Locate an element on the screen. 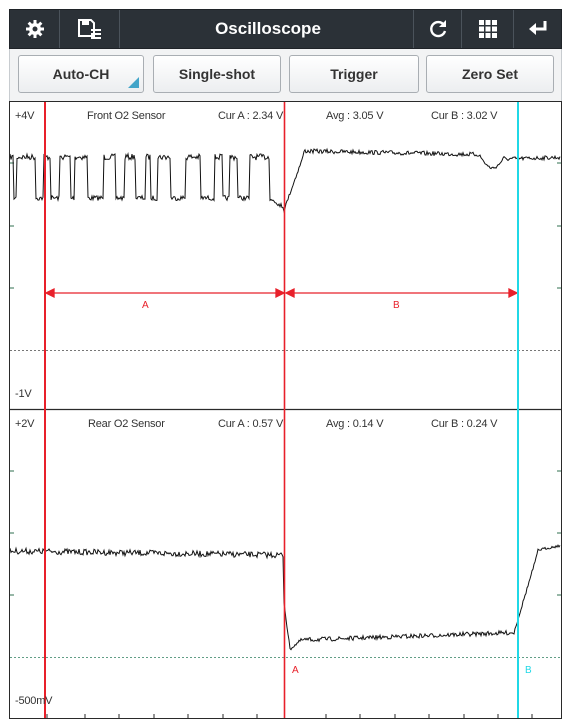 The height and width of the screenshot is (728, 571). arrow-a-right-icon is located at coordinates (280, 293).